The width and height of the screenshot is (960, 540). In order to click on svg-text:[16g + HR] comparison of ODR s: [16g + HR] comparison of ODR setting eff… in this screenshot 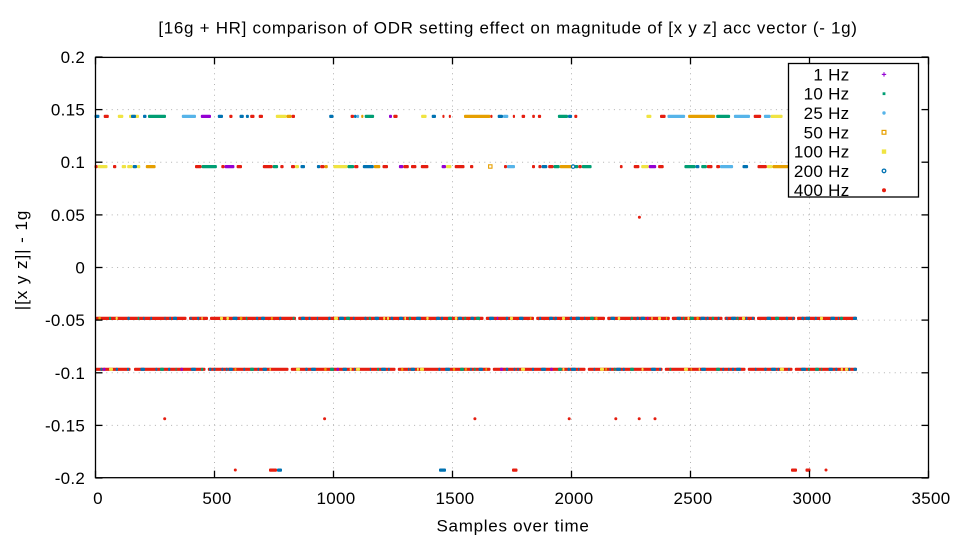, I will do `click(507, 28)`.